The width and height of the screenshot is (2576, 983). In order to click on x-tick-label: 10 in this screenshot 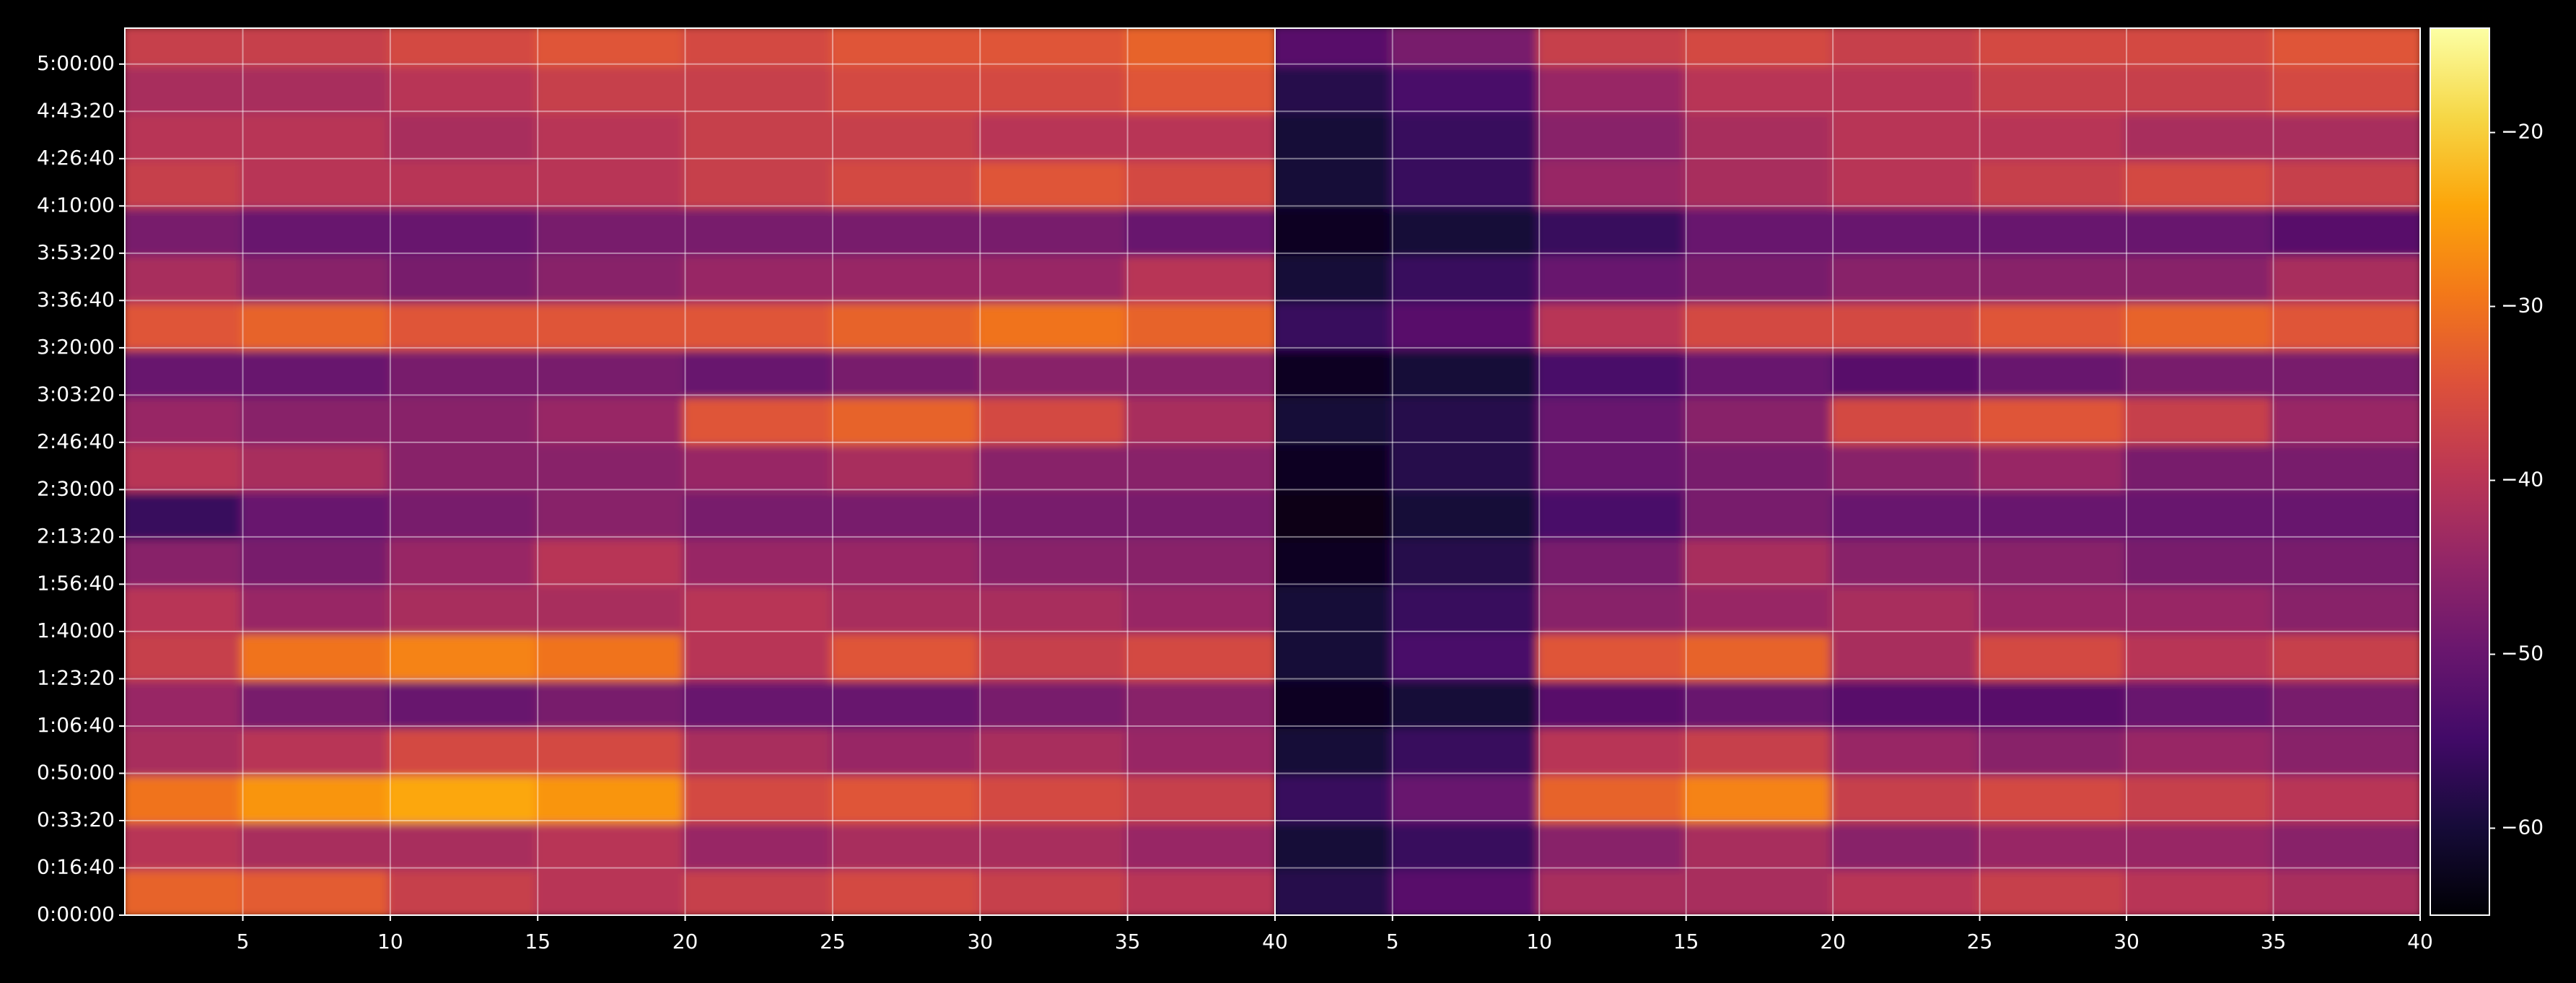, I will do `click(390, 941)`.